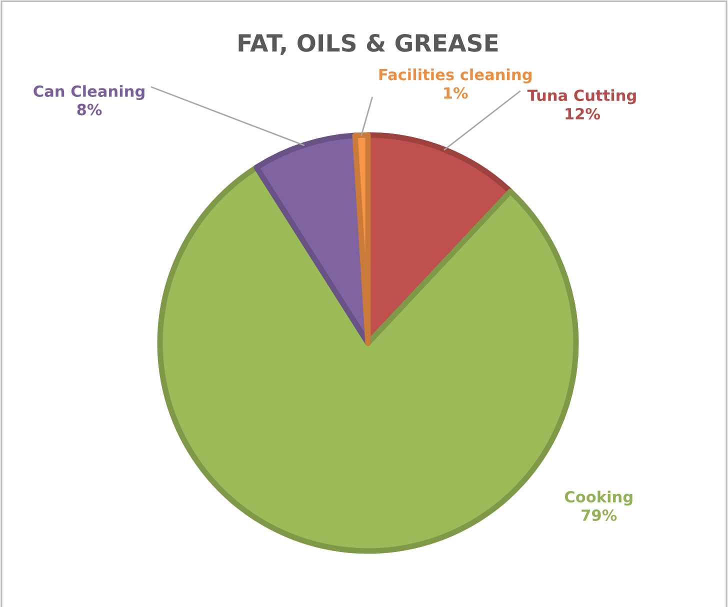 Image resolution: width=728 pixels, height=607 pixels. I want to click on data-label: 1%, so click(456, 93).